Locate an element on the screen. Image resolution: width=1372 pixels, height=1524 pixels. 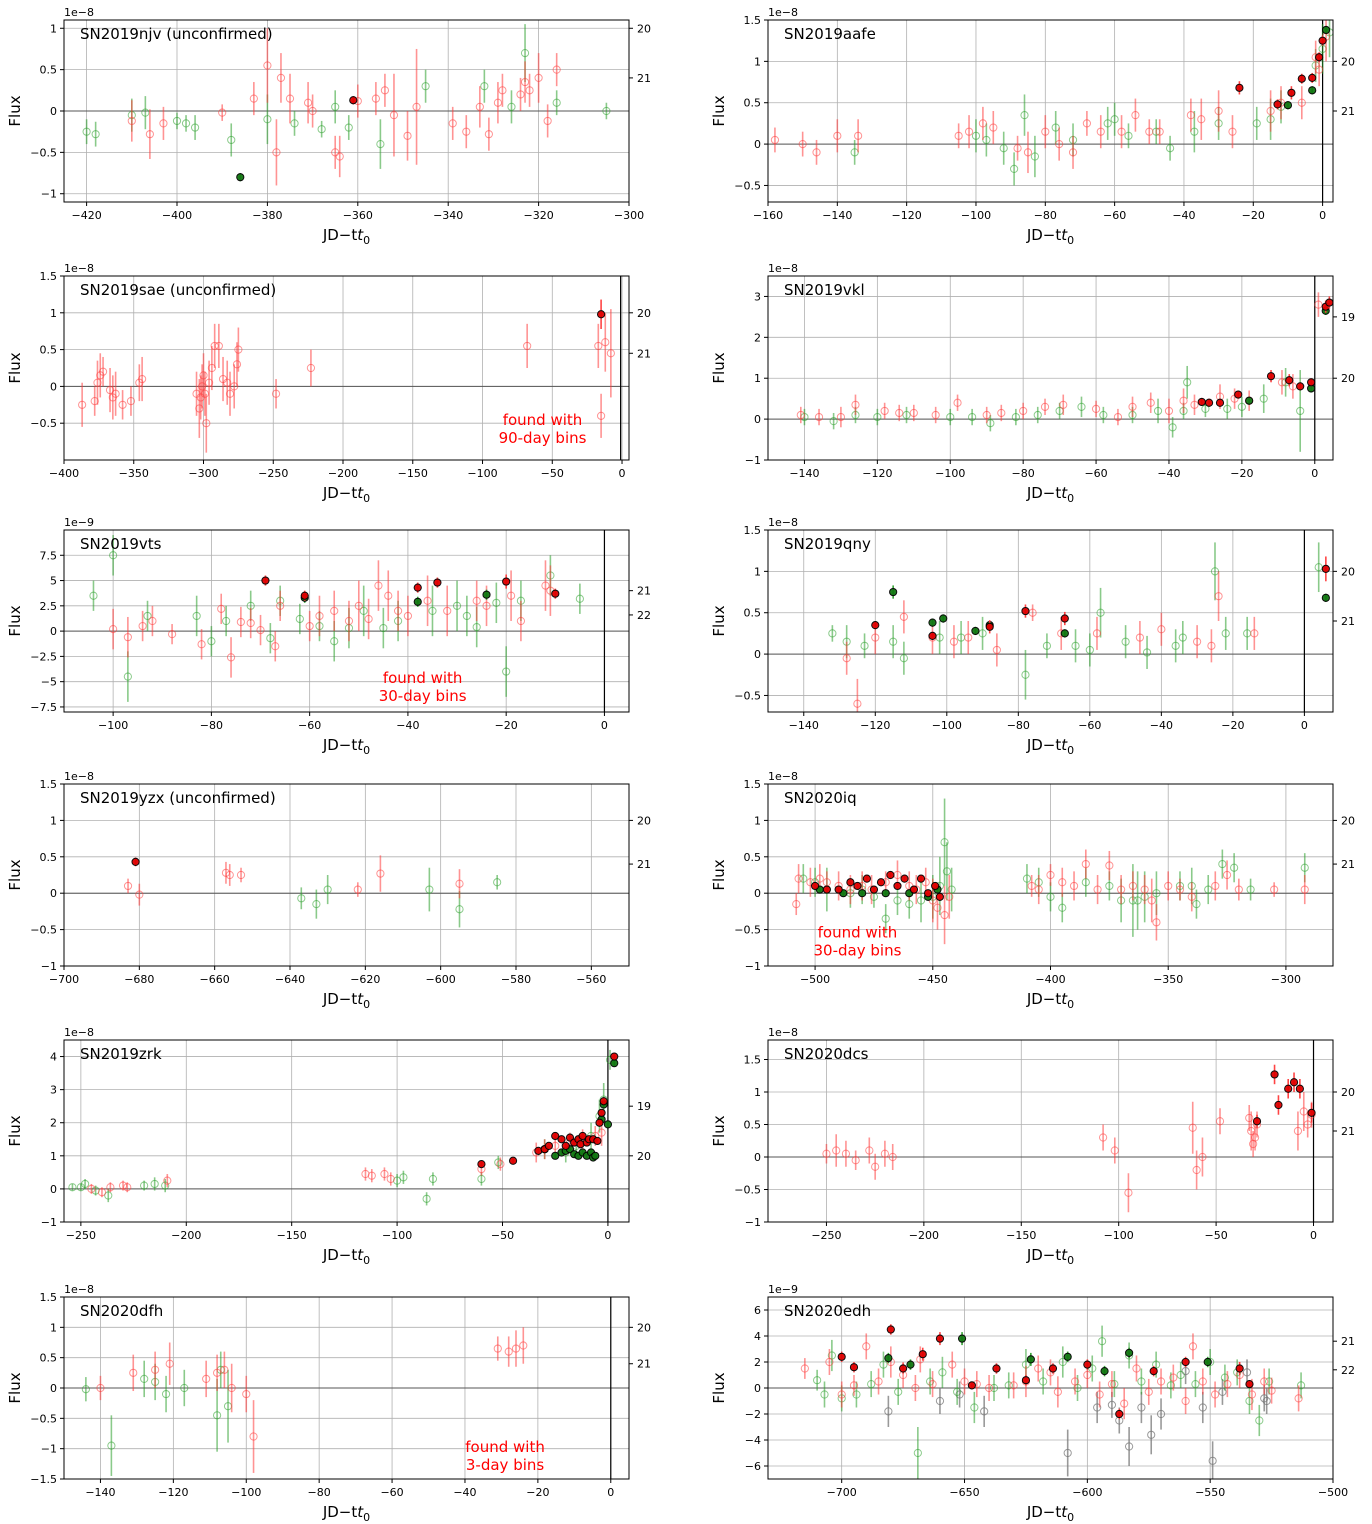
x-tick-label: −500 is located at coordinates (815, 979).